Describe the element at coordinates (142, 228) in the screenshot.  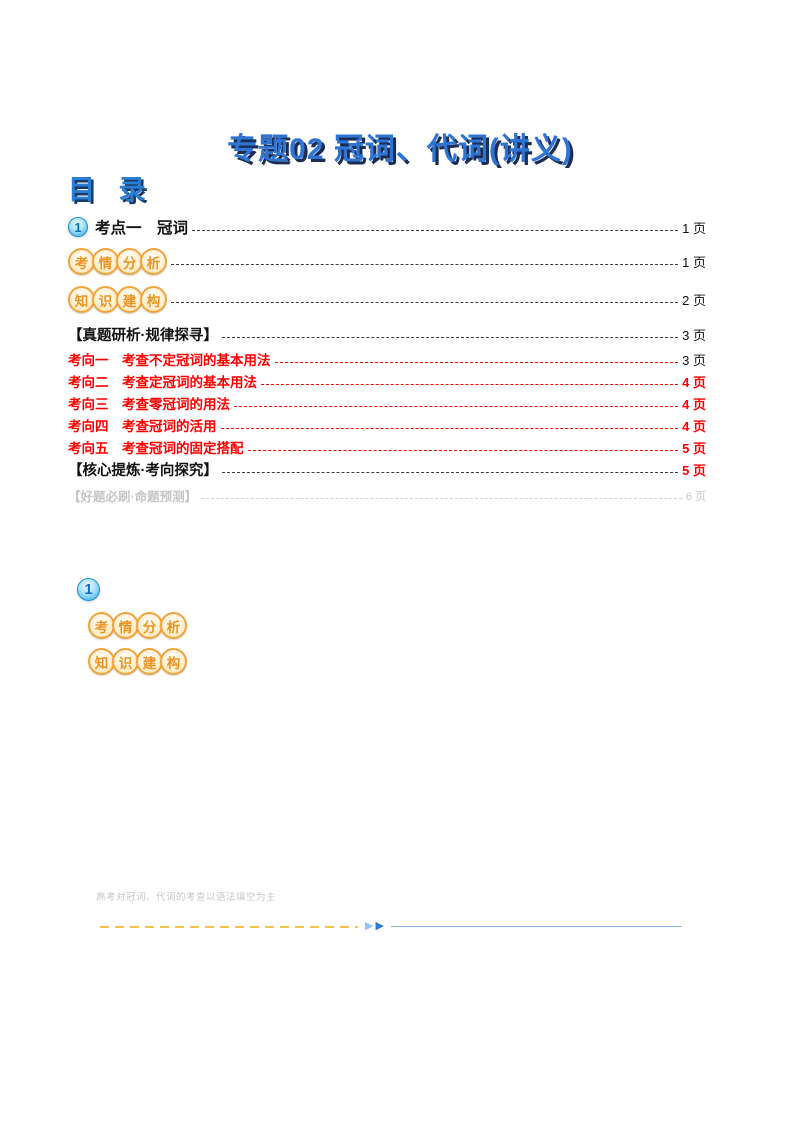
I see `toc-entry-label: 考点一 冠词` at that location.